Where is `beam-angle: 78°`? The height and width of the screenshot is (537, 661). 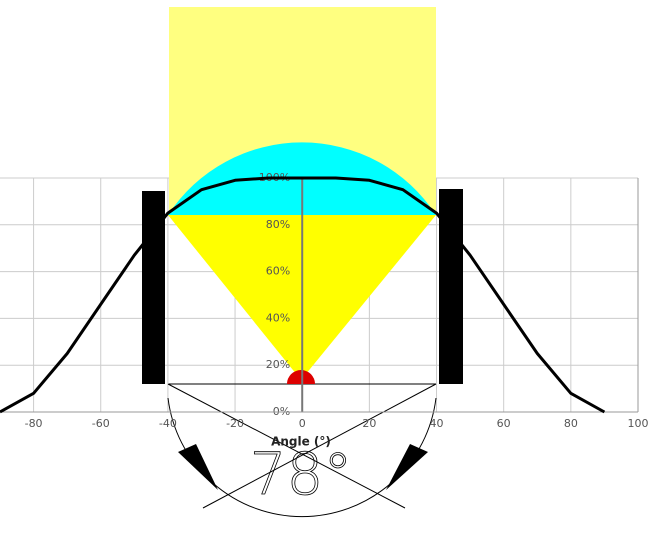 beam-angle: 78° is located at coordinates (301, 474).